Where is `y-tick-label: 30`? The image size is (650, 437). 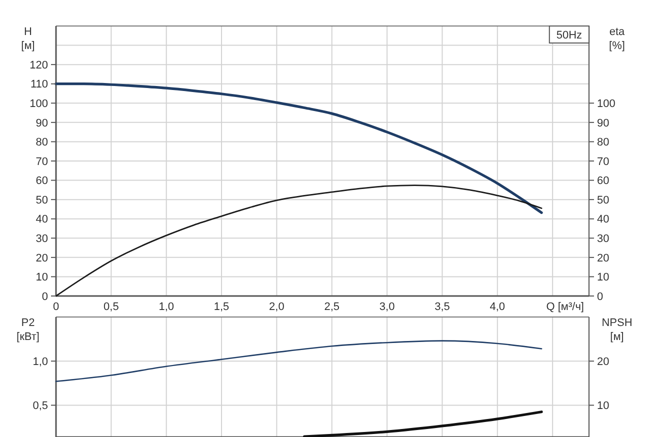 y-tick-label: 30 is located at coordinates (42, 238).